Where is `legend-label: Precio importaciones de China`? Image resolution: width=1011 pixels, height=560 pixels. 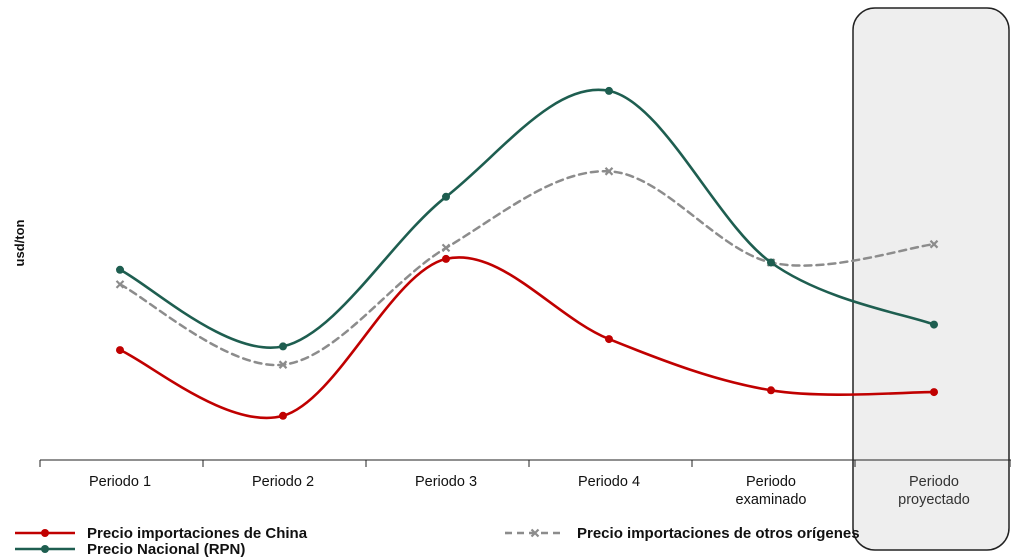
legend-label: Precio importaciones de China is located at coordinates (197, 533).